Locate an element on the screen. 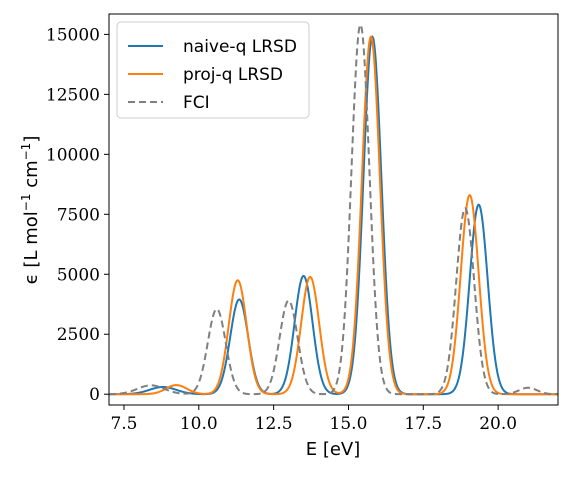 This screenshot has height=485, width=581. x-axis: 7.5 10.0 12.5 15.0 17.5 20.0 is located at coordinates (313, 419).